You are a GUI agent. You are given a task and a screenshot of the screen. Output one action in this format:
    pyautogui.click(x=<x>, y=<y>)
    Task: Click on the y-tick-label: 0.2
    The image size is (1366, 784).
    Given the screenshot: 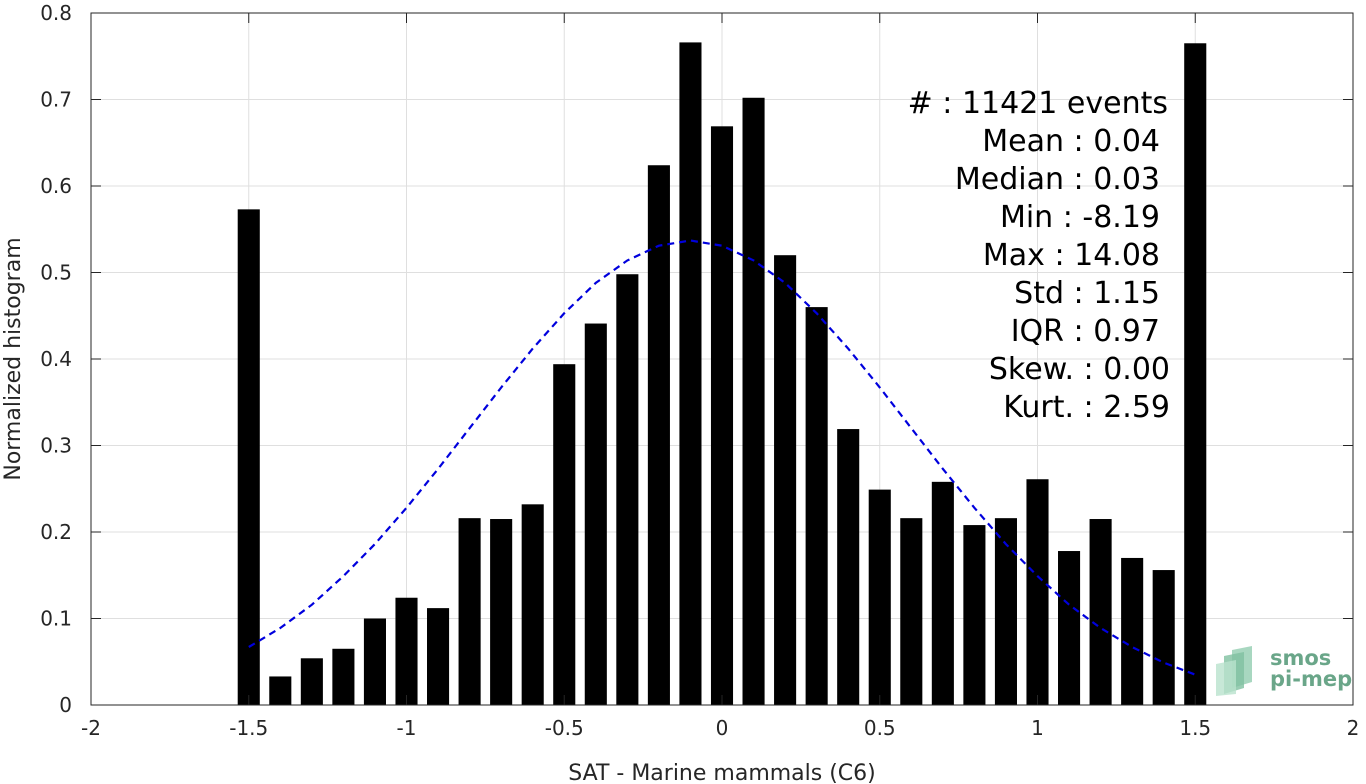 What is the action you would take?
    pyautogui.click(x=56, y=532)
    